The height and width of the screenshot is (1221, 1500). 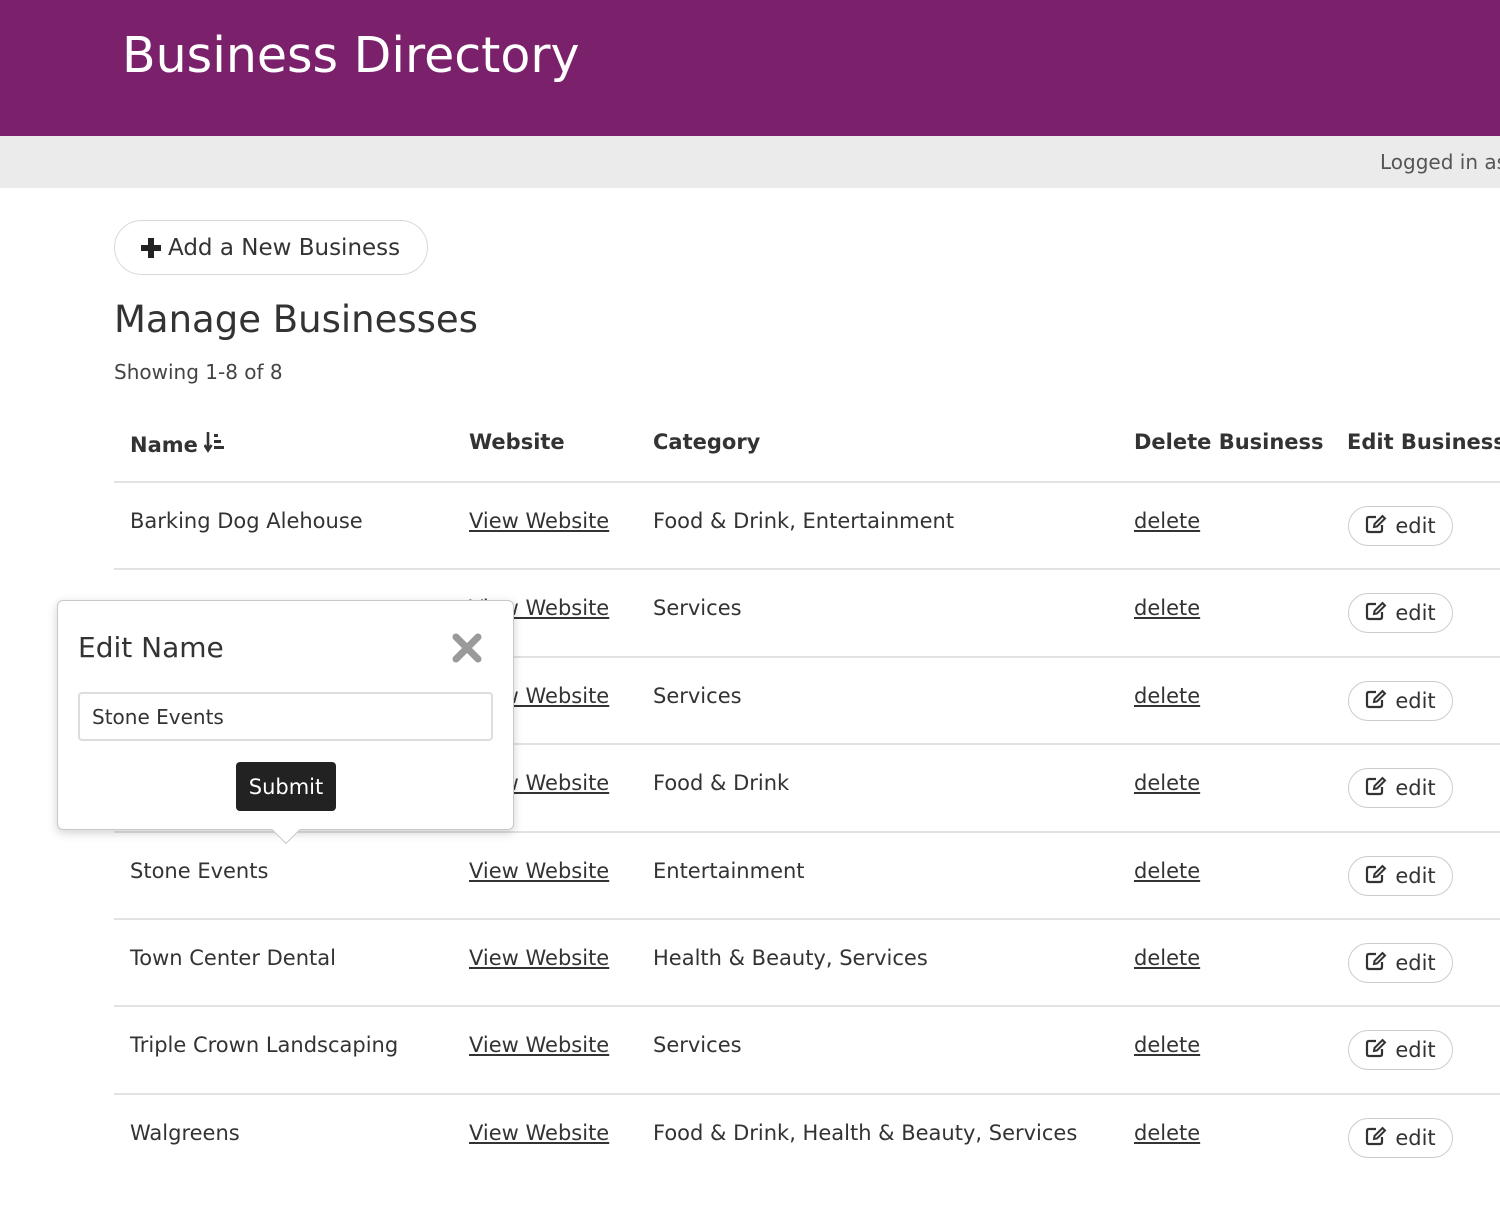 I want to click on close-icon, so click(x=467, y=648).